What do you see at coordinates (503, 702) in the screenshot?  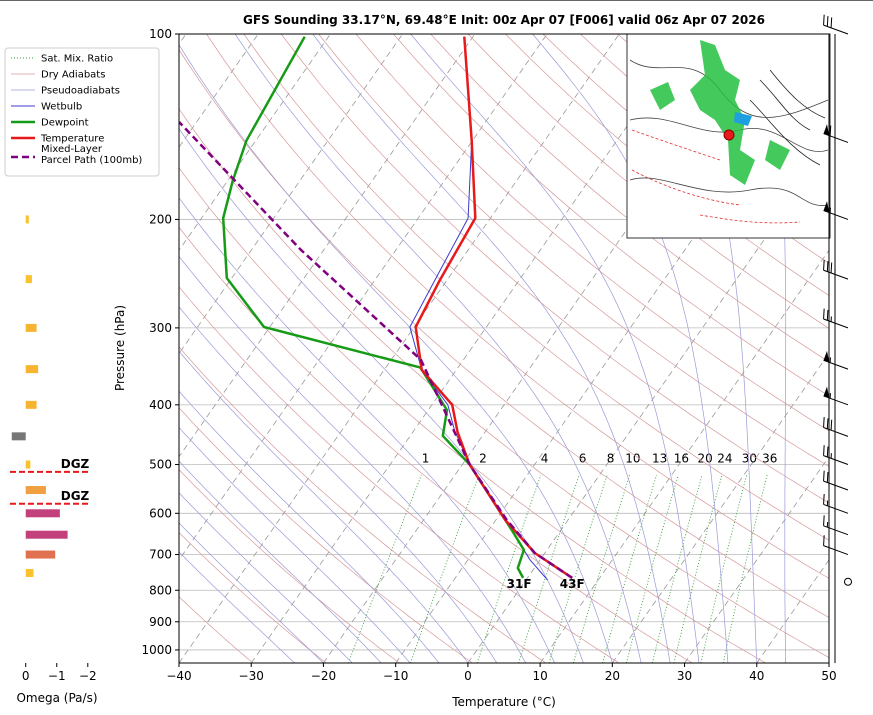 I see `x-axis-label: Temperature (°C)` at bounding box center [503, 702].